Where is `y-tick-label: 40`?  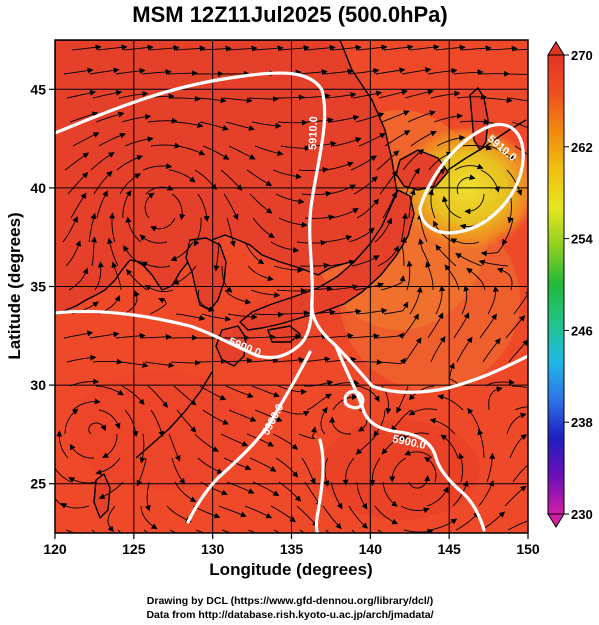
y-tick-label: 40 is located at coordinates (38, 188).